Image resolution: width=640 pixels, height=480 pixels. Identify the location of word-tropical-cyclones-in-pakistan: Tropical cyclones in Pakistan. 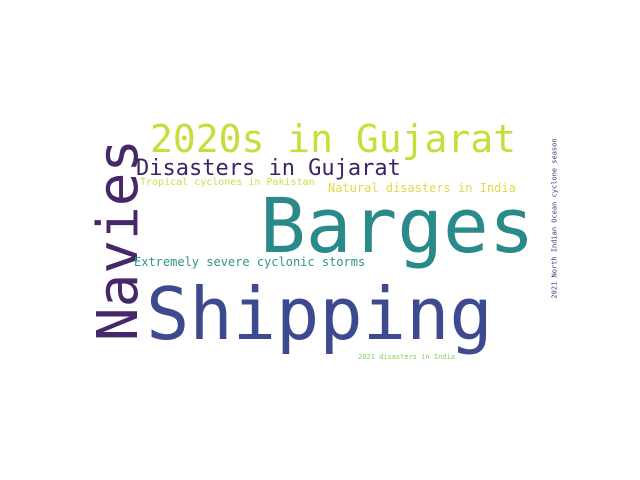
(227, 182).